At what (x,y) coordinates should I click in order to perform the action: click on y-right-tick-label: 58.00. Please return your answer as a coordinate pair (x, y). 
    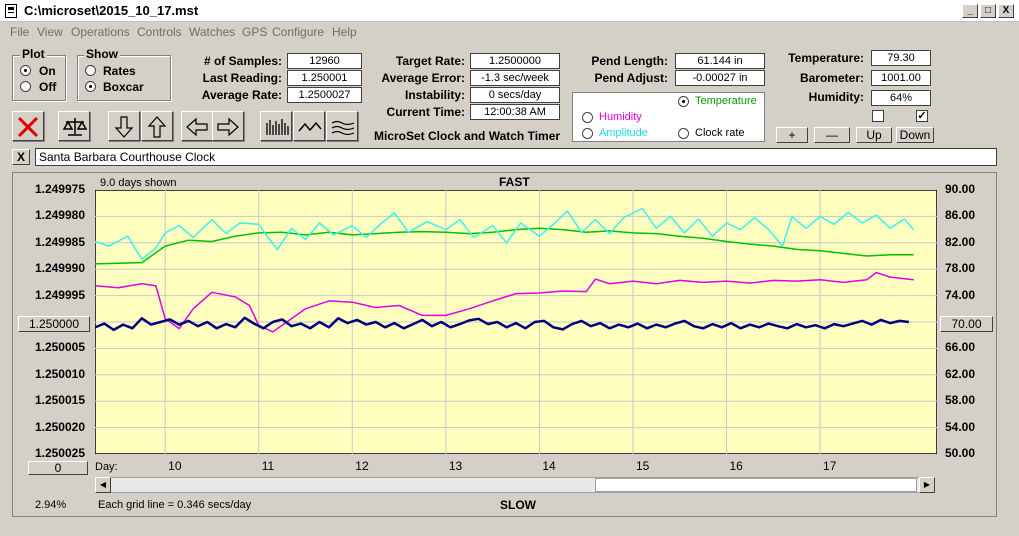
    Looking at the image, I should click on (960, 400).